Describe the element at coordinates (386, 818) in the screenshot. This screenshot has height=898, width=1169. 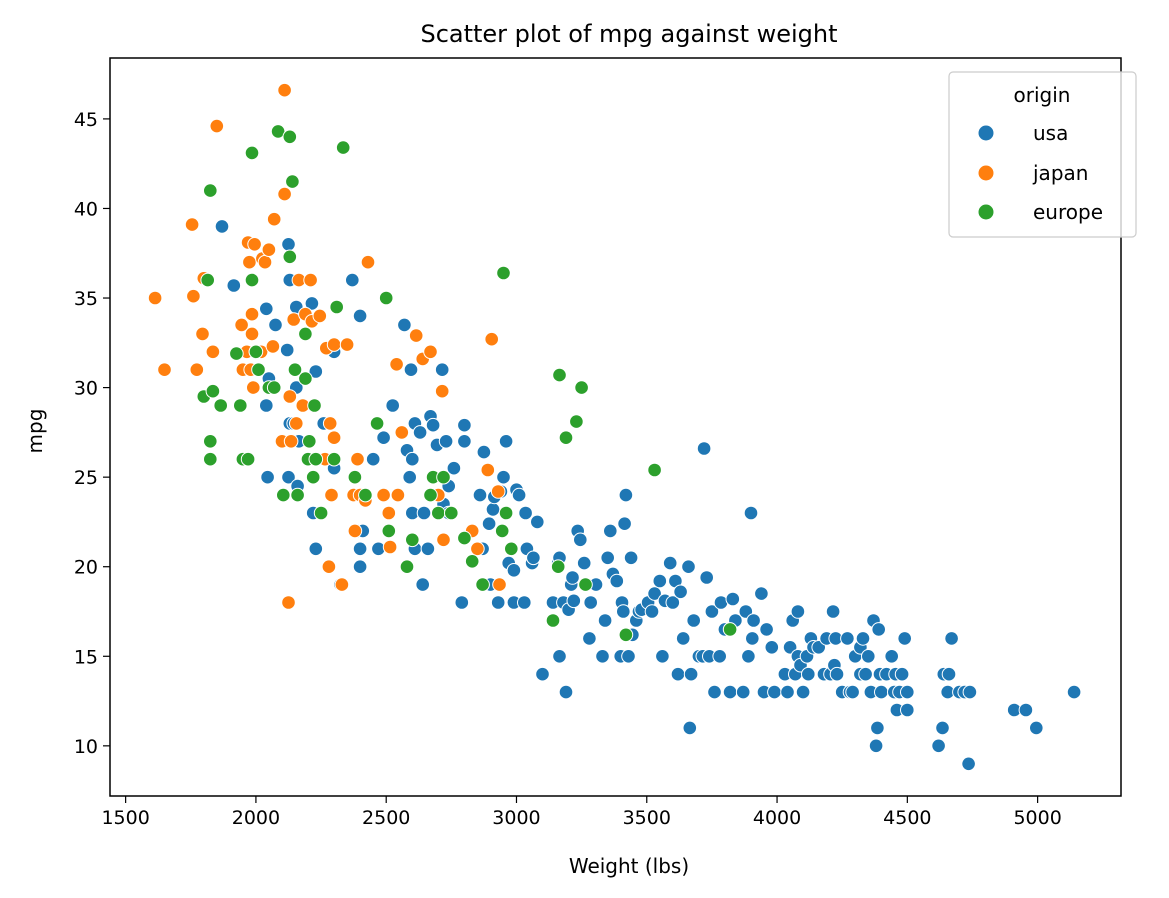
I see `x-tick-label: 2500` at that location.